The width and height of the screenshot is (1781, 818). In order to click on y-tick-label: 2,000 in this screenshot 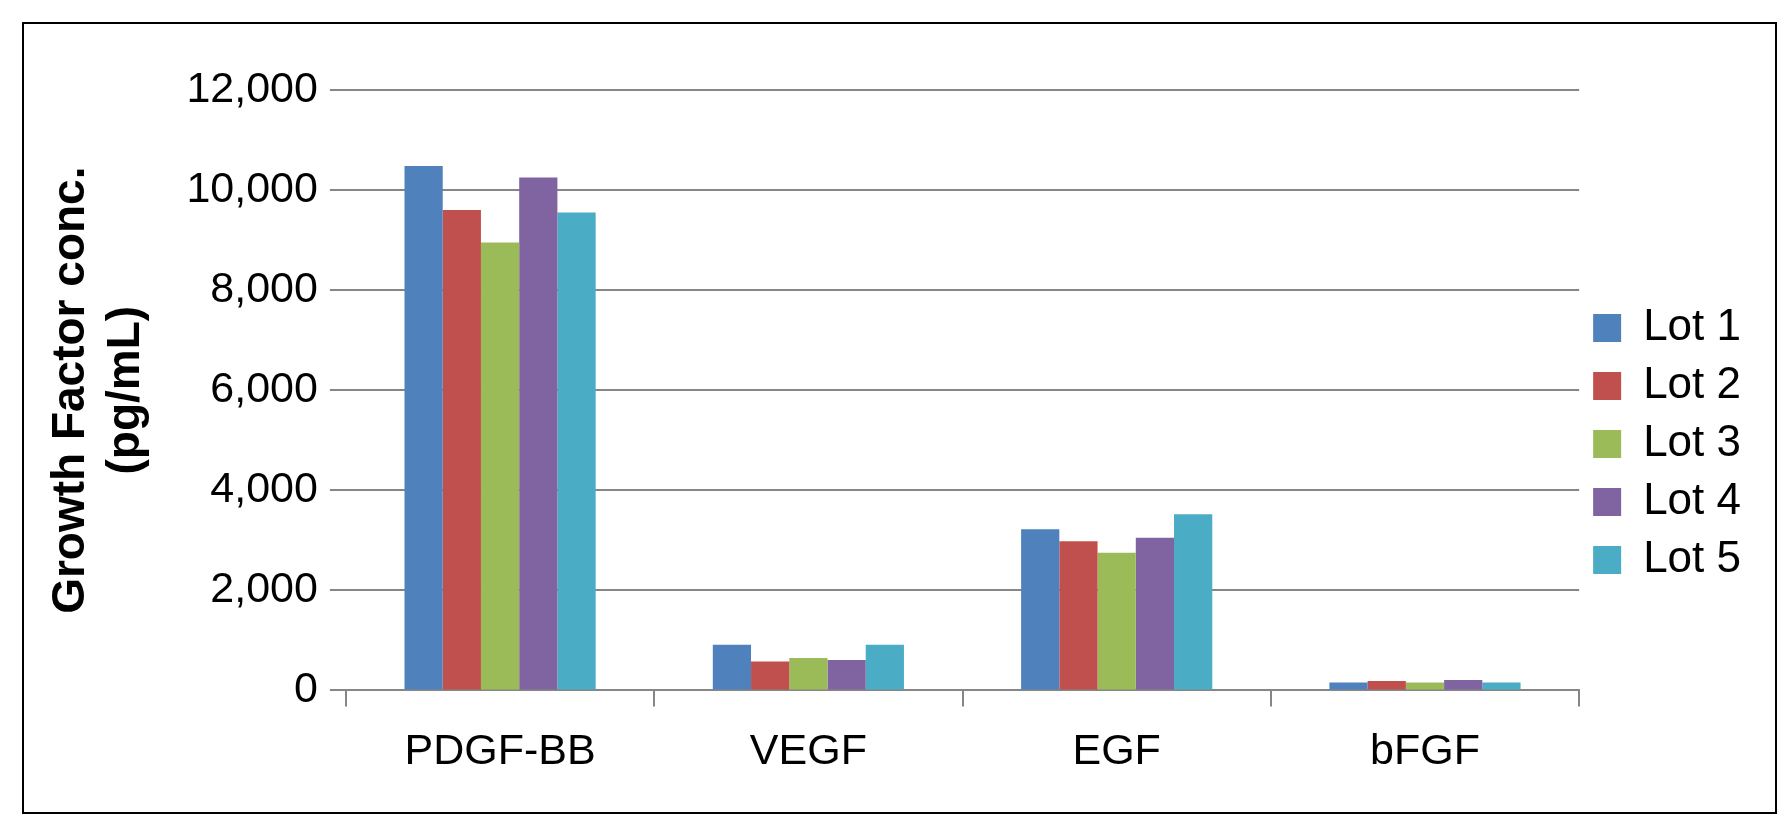, I will do `click(264, 587)`.